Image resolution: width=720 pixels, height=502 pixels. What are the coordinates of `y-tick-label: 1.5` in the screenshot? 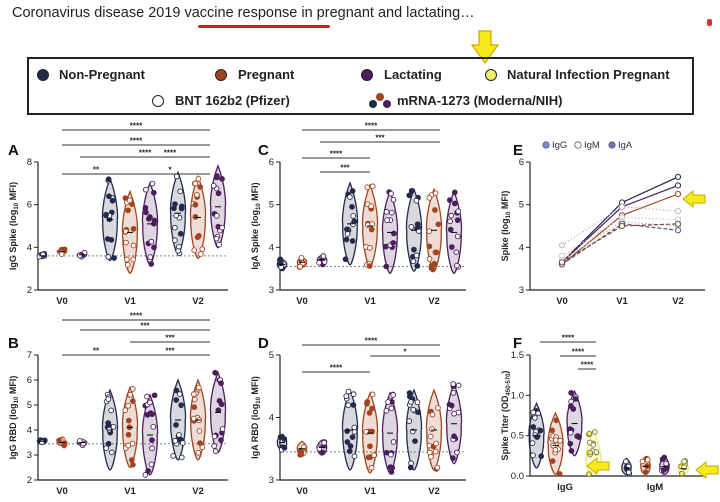 It's located at (517, 355).